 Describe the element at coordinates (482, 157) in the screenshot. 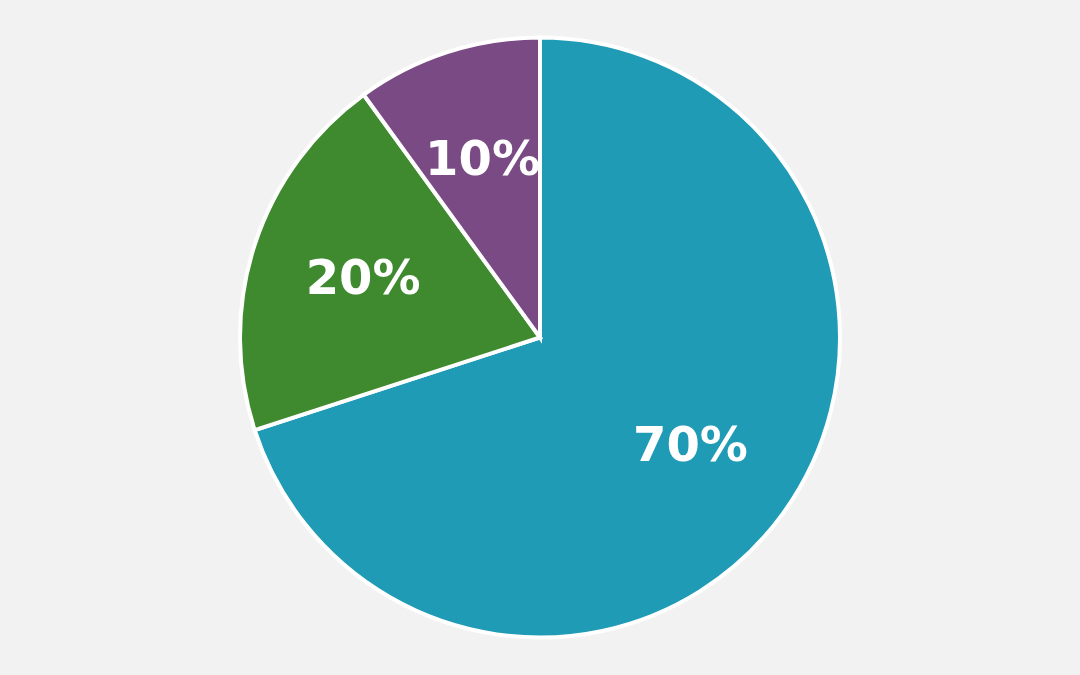

I see `data-label: 10%` at that location.